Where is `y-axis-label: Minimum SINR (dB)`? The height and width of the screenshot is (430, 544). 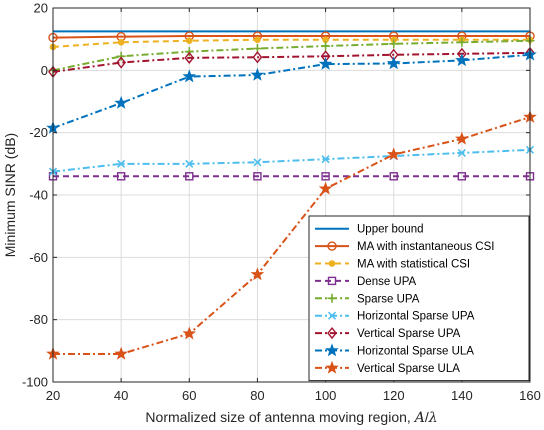
y-axis-label: Minimum SINR (dB) is located at coordinates (10, 195).